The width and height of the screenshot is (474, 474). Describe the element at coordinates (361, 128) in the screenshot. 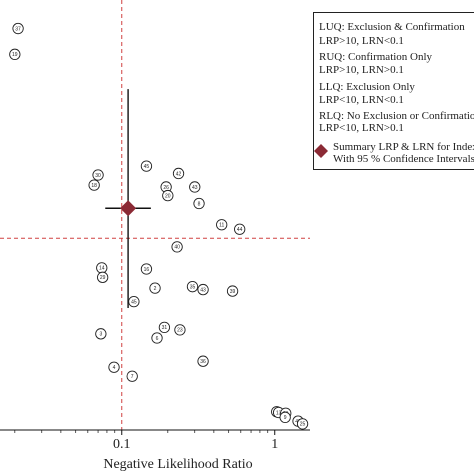

I see `legend-entry-text: LRP<10, LRN>0.1` at that location.